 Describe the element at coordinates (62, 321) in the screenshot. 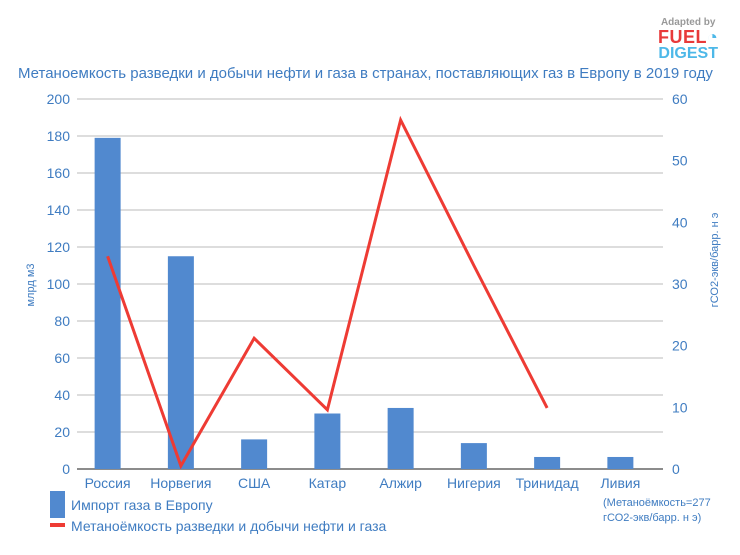

I see `y-tick-label: 80` at that location.